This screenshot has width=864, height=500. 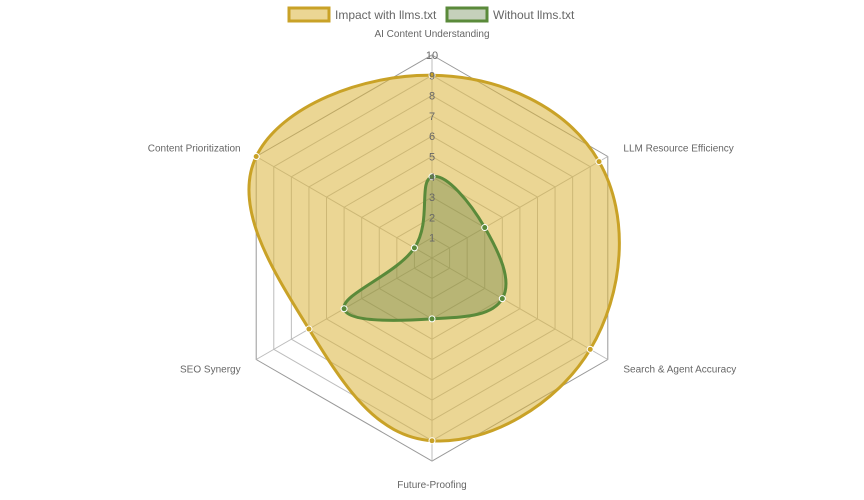 What do you see at coordinates (194, 149) in the screenshot?
I see `axis-label: Content Prioritization` at bounding box center [194, 149].